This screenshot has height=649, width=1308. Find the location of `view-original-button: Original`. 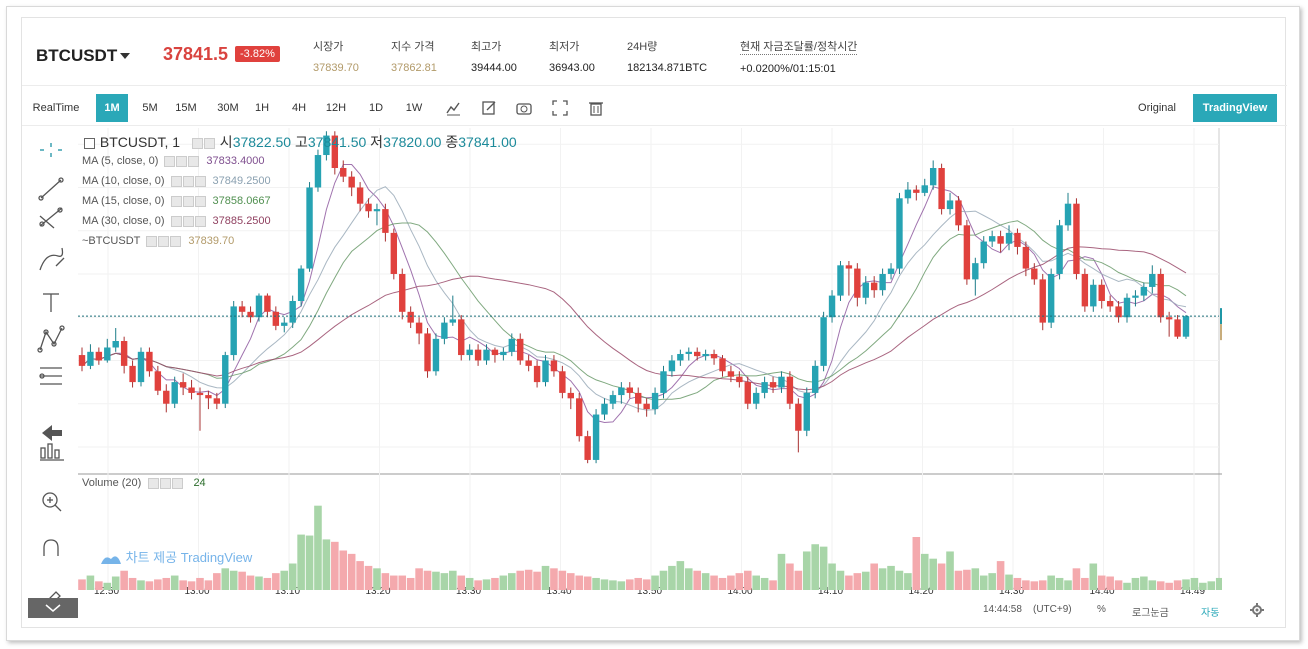

view-original-button: Original is located at coordinates (1157, 108).